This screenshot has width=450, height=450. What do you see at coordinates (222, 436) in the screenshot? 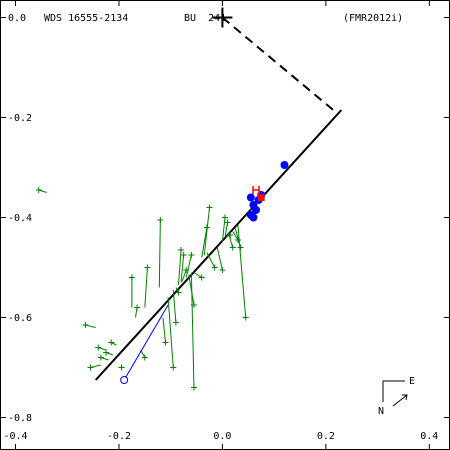
I see `x-tick-label: 0.0` at bounding box center [222, 436].